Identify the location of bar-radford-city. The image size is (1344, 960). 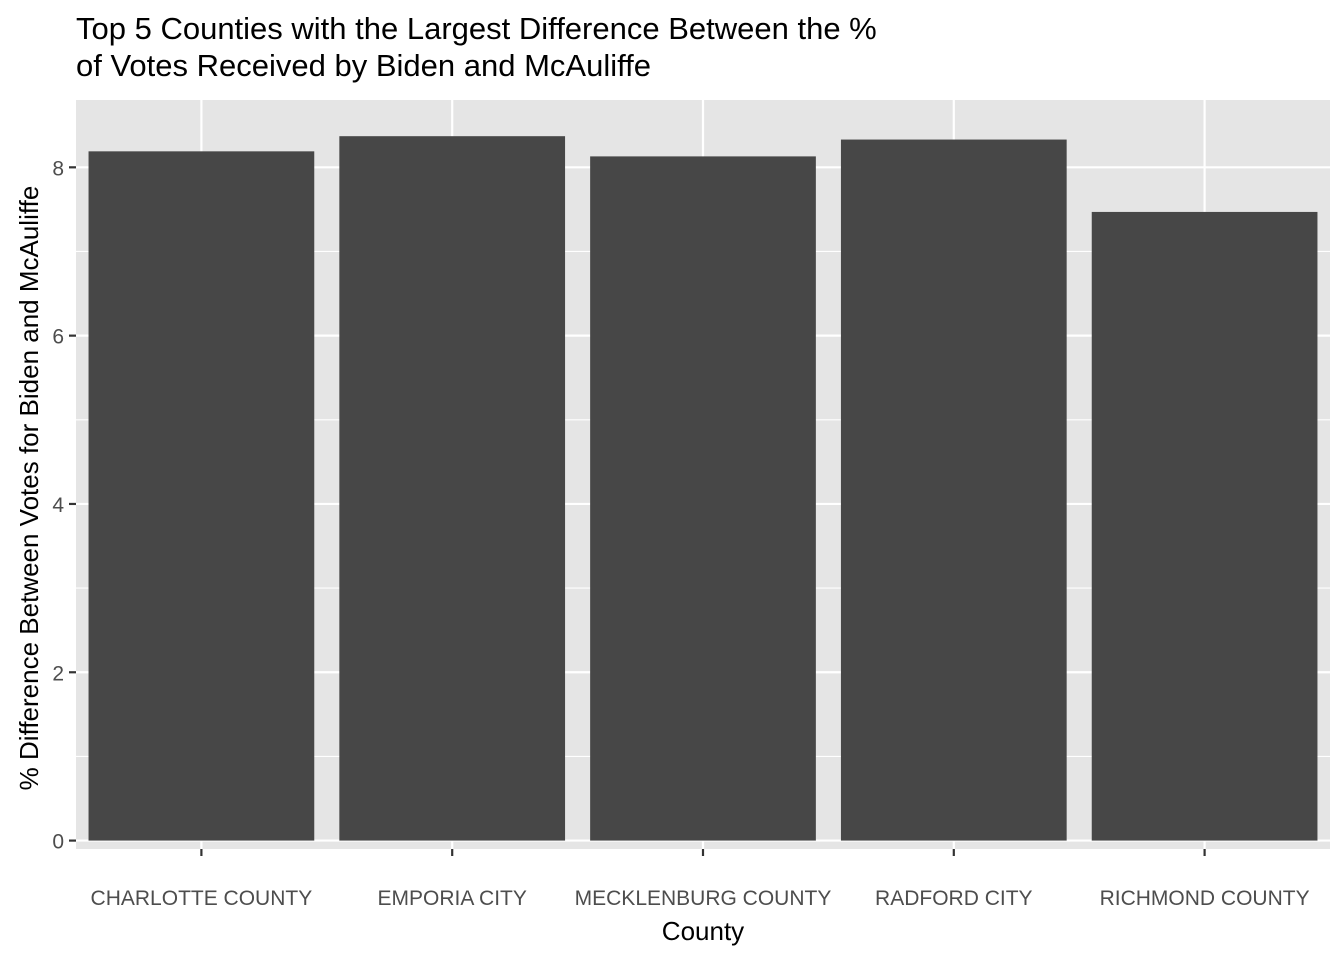
(953, 490).